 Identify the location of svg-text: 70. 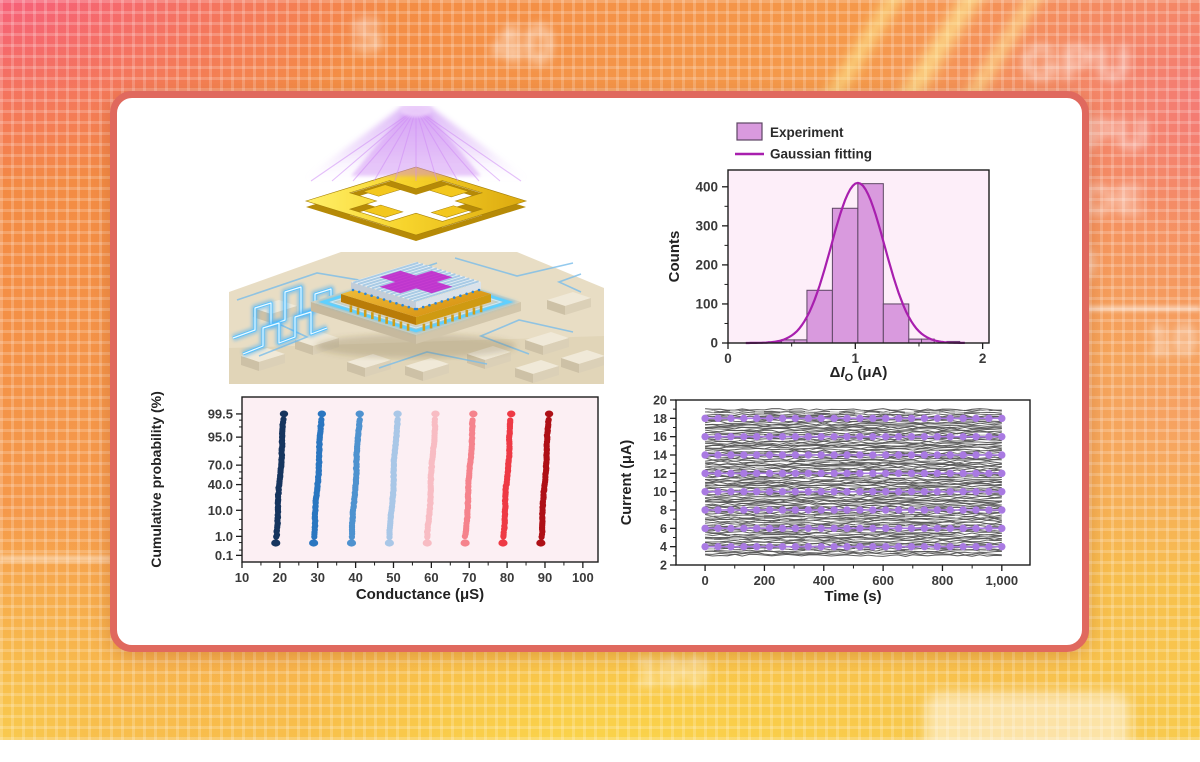
(469, 577).